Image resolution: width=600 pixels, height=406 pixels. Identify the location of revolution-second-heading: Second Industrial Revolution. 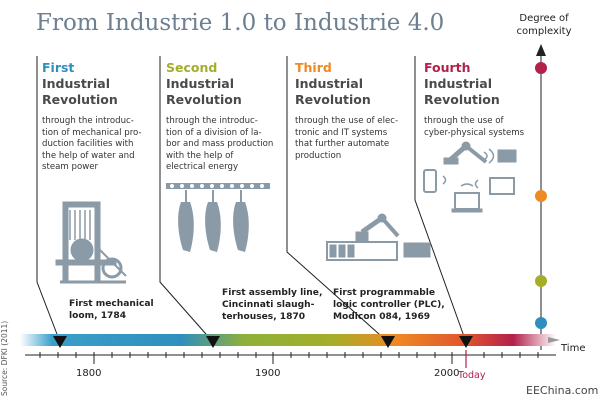
(226, 84).